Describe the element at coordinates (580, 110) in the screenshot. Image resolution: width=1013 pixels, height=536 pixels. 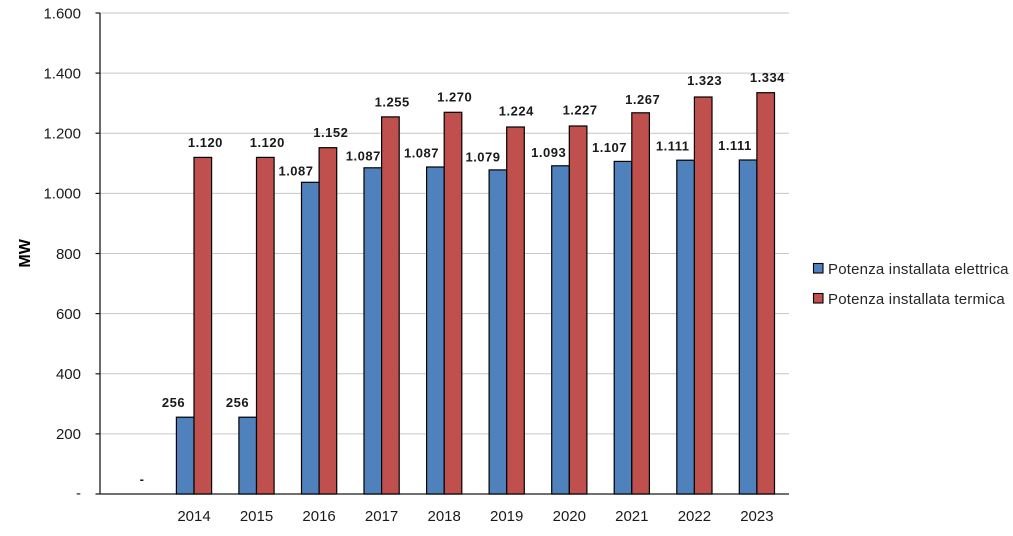
I see `svg-text: 1.227` at that location.